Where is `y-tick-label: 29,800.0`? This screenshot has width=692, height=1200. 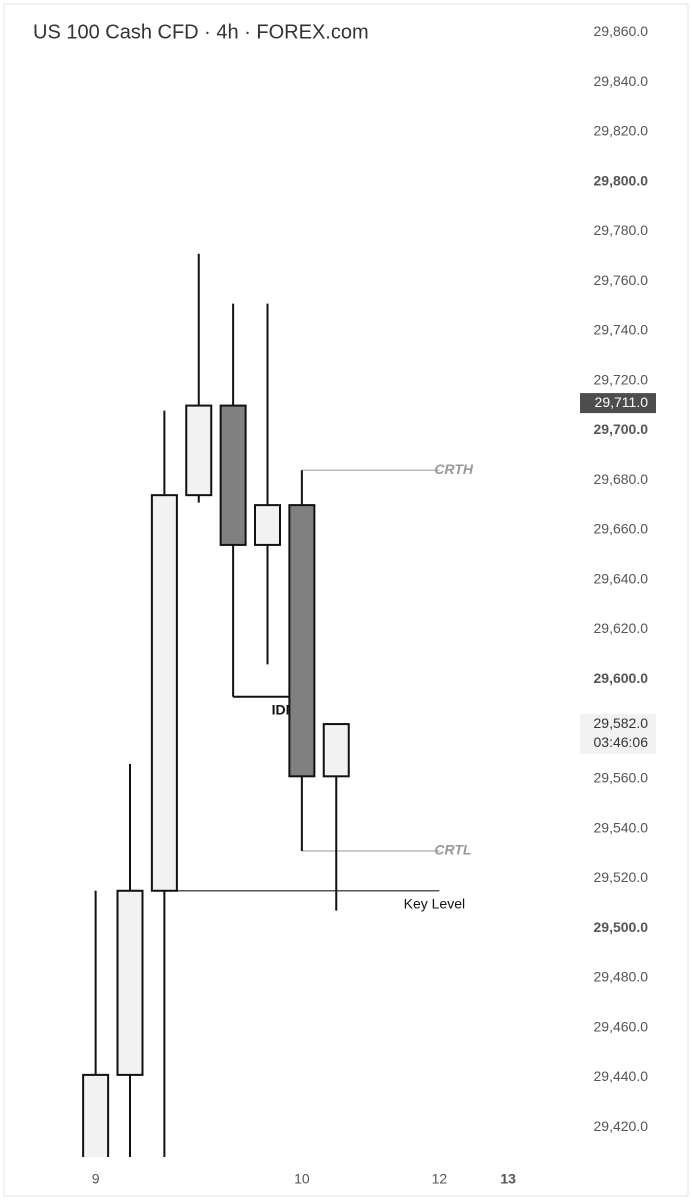
y-tick-label: 29,800.0 is located at coordinates (621, 180).